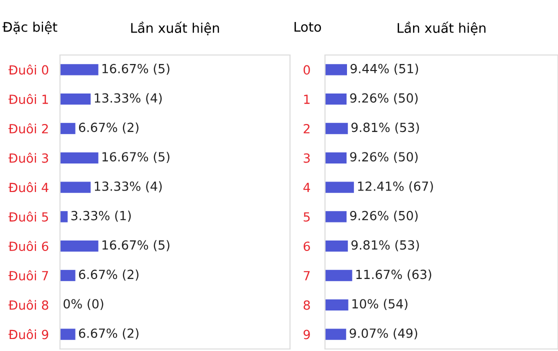 Image resolution: width=558 pixels, height=351 pixels. Describe the element at coordinates (307, 305) in the screenshot. I see `y-tick-label: 8` at that location.